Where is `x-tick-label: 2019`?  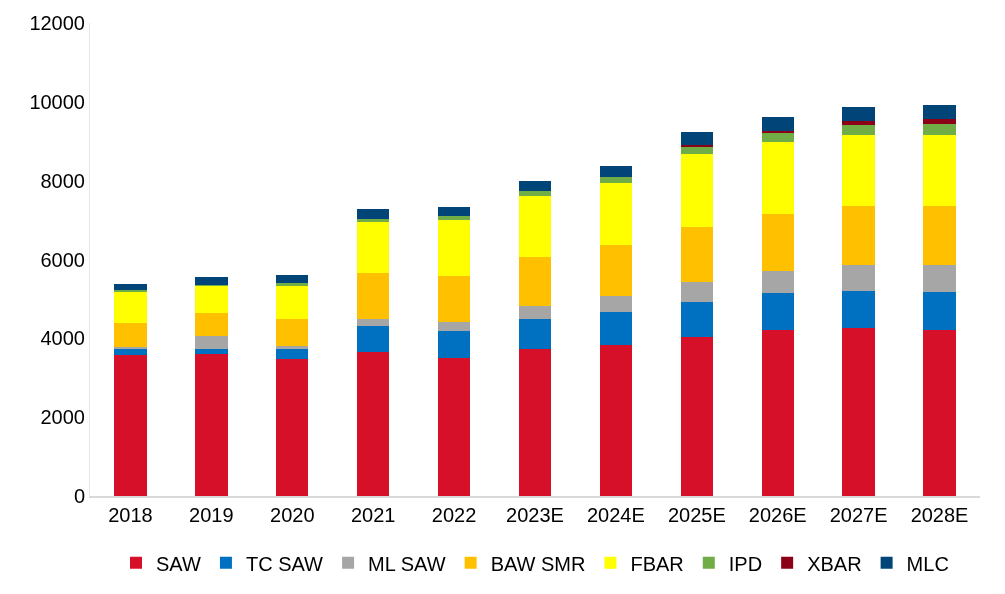
x-tick-label: 2019 is located at coordinates (211, 515).